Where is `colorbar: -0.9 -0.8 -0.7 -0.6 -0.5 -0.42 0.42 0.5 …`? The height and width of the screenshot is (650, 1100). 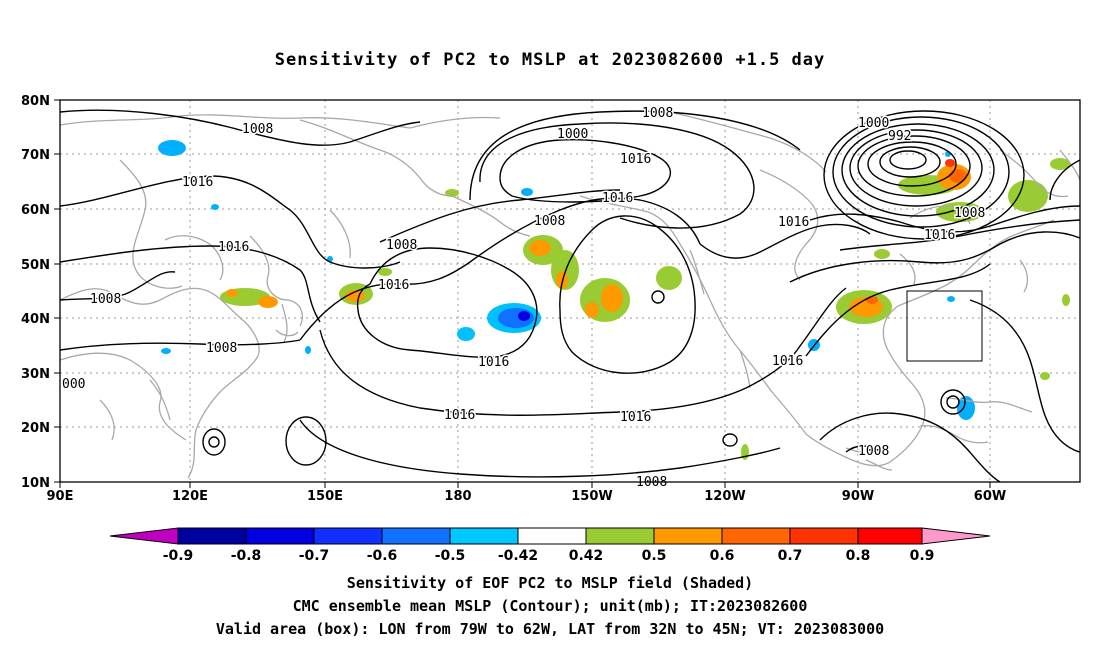
colorbar: -0.9 -0.8 -0.7 -0.6 -0.5 -0.42 0.42 0.5 … is located at coordinates (550, 545).